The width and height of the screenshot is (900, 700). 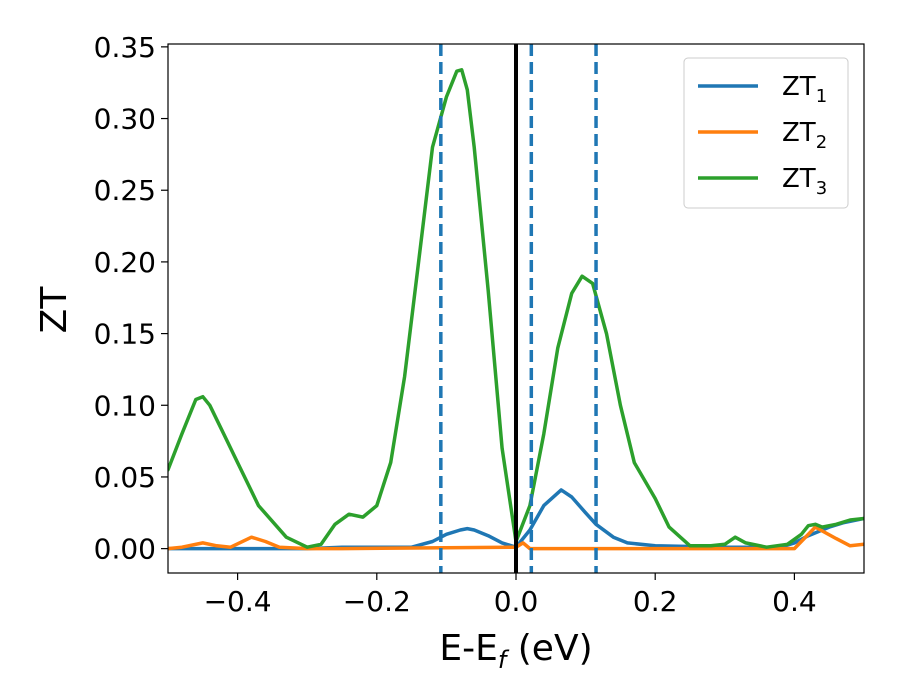 What do you see at coordinates (516, 601) in the screenshot?
I see `x-tick-label: 0.0` at bounding box center [516, 601].